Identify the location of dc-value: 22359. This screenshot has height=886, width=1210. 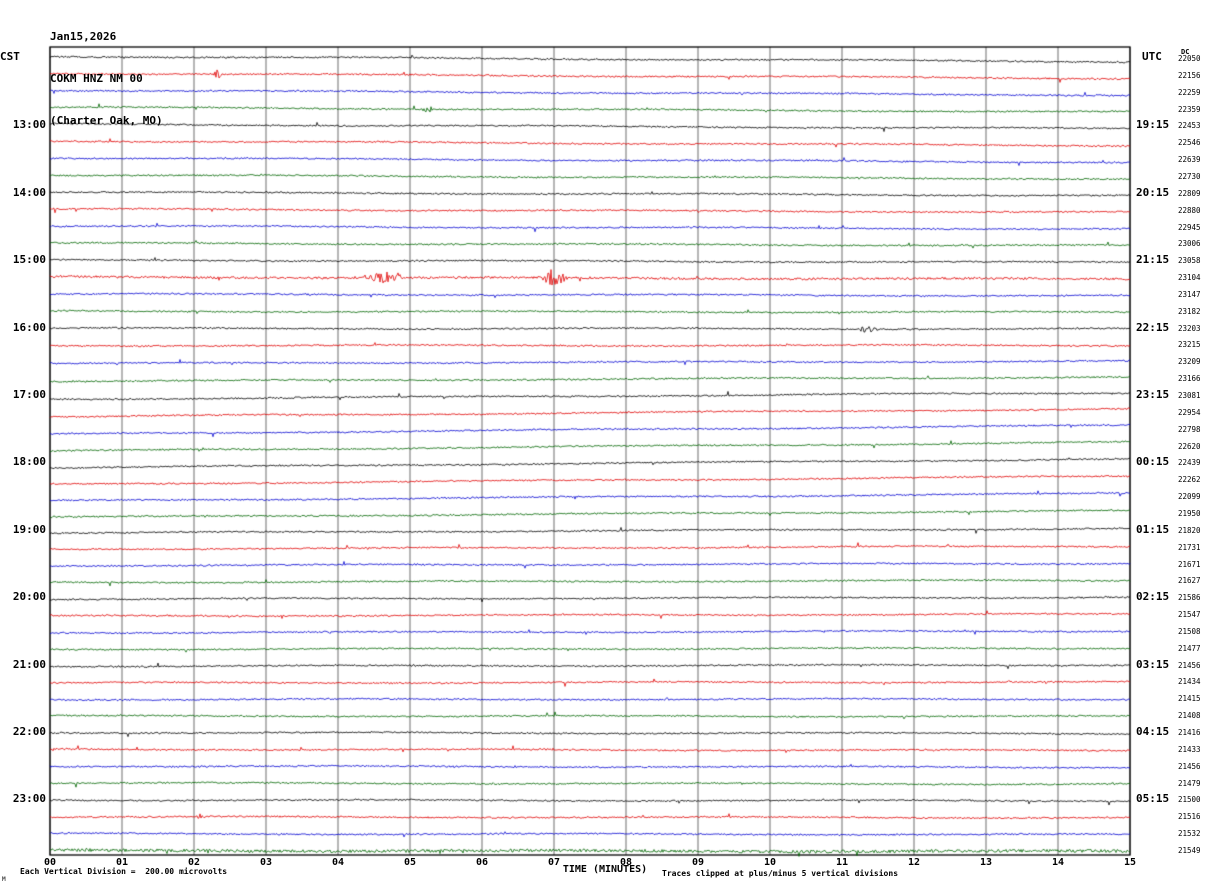
(1189, 109).